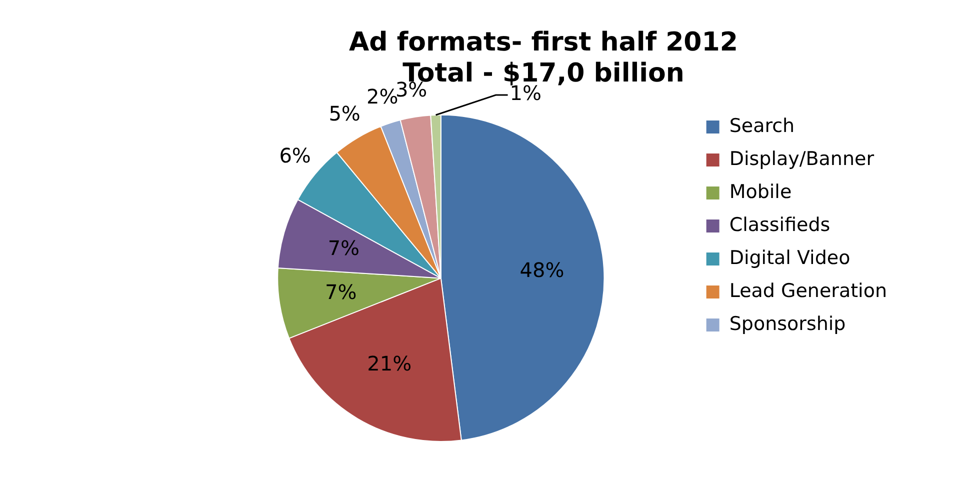 The height and width of the screenshot is (487, 957). I want to click on legend-label: Sponsorship, so click(787, 323).